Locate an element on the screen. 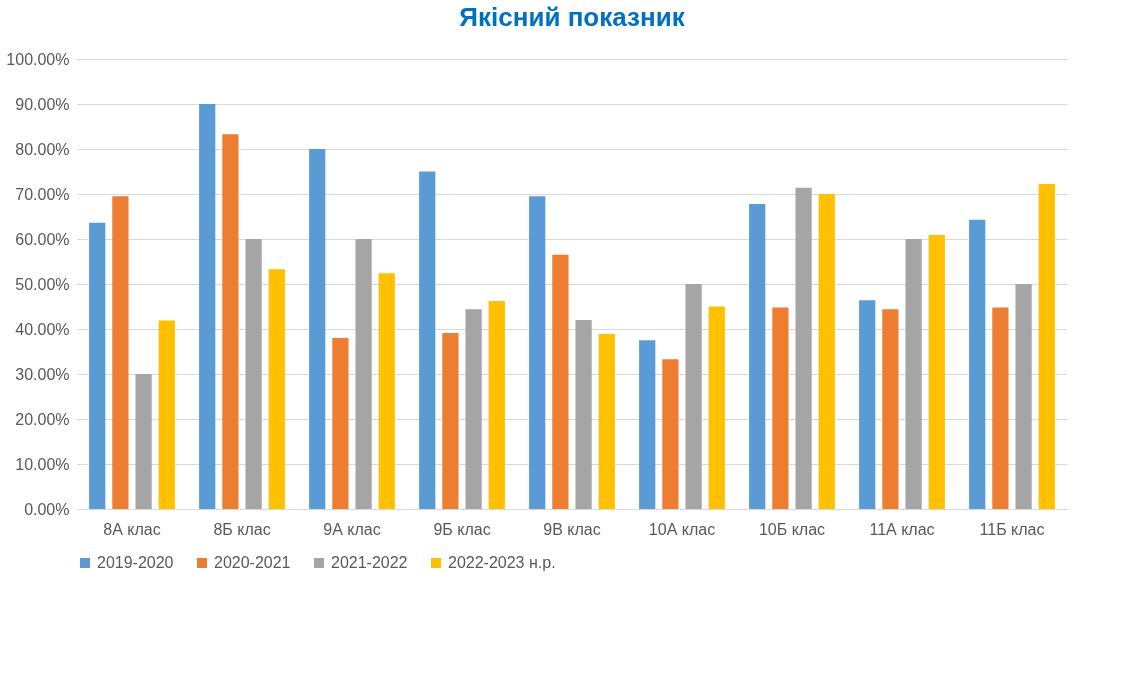 The image size is (1147, 677). x-tick-label: 9А клас is located at coordinates (352, 529).